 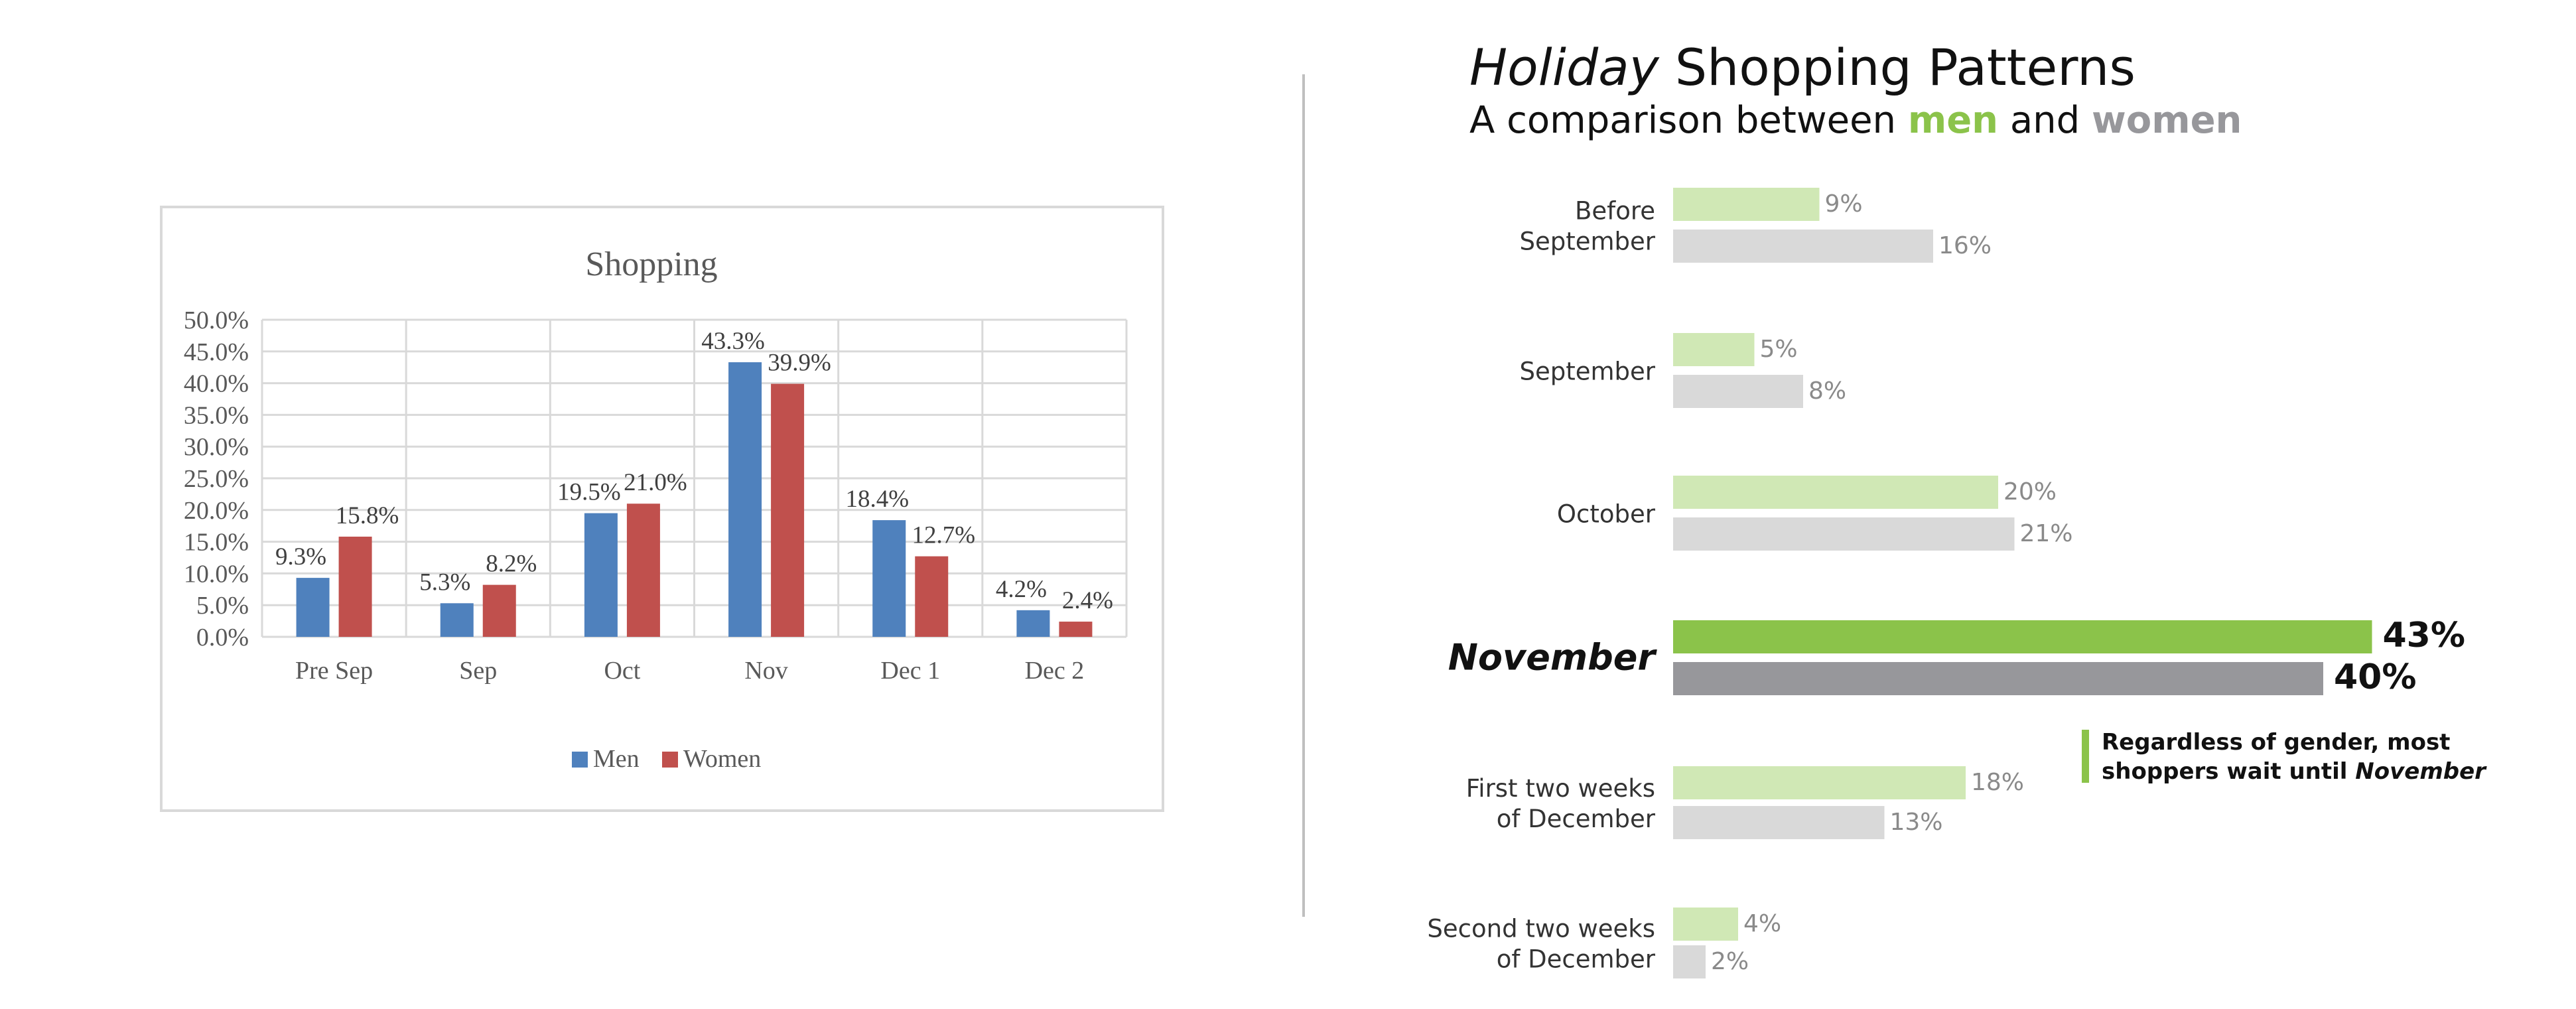 I want to click on y-tick-label: 25.0%, so click(x=216, y=479).